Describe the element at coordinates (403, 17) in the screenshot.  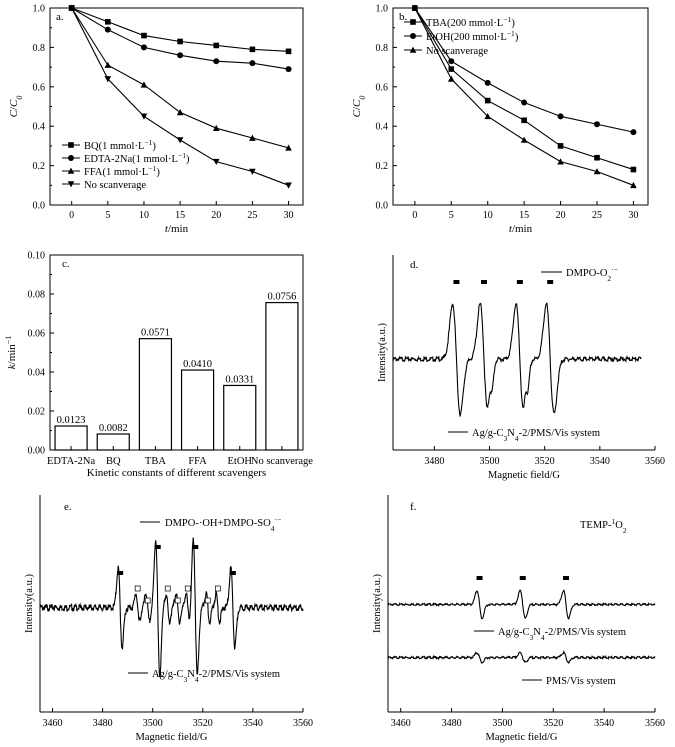
I see `panel-label: b.` at that location.